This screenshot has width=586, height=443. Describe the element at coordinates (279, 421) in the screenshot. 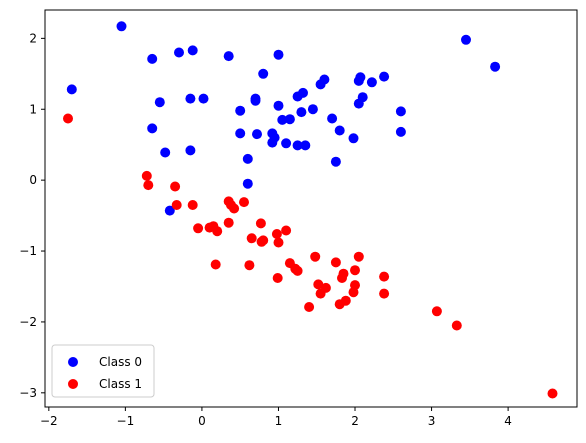

I see `x-tick-label: 1` at that location.